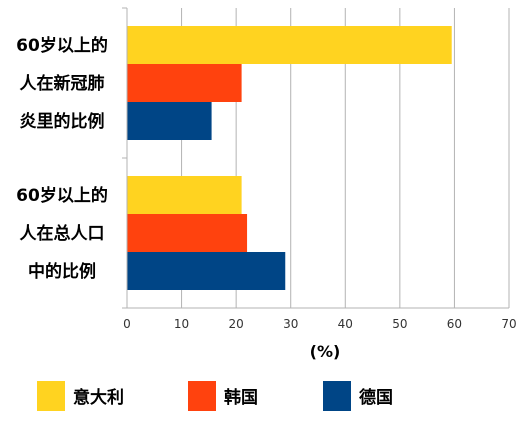 This screenshot has width=526, height=422. I want to click on x-tick-label-1: 10, so click(181, 324).